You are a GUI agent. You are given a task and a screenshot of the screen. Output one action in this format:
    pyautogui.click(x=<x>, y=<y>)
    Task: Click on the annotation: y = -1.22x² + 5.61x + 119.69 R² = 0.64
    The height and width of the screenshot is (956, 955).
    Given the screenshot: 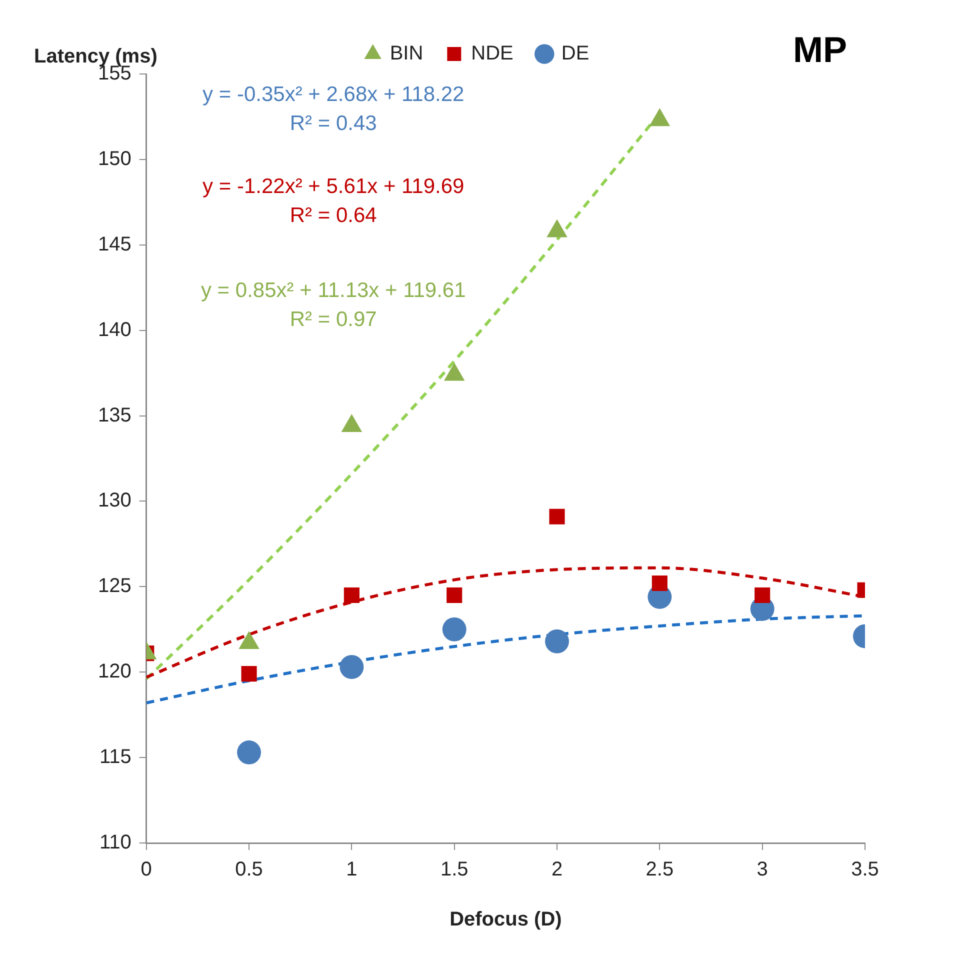 What is the action you would take?
    pyautogui.click(x=333, y=200)
    